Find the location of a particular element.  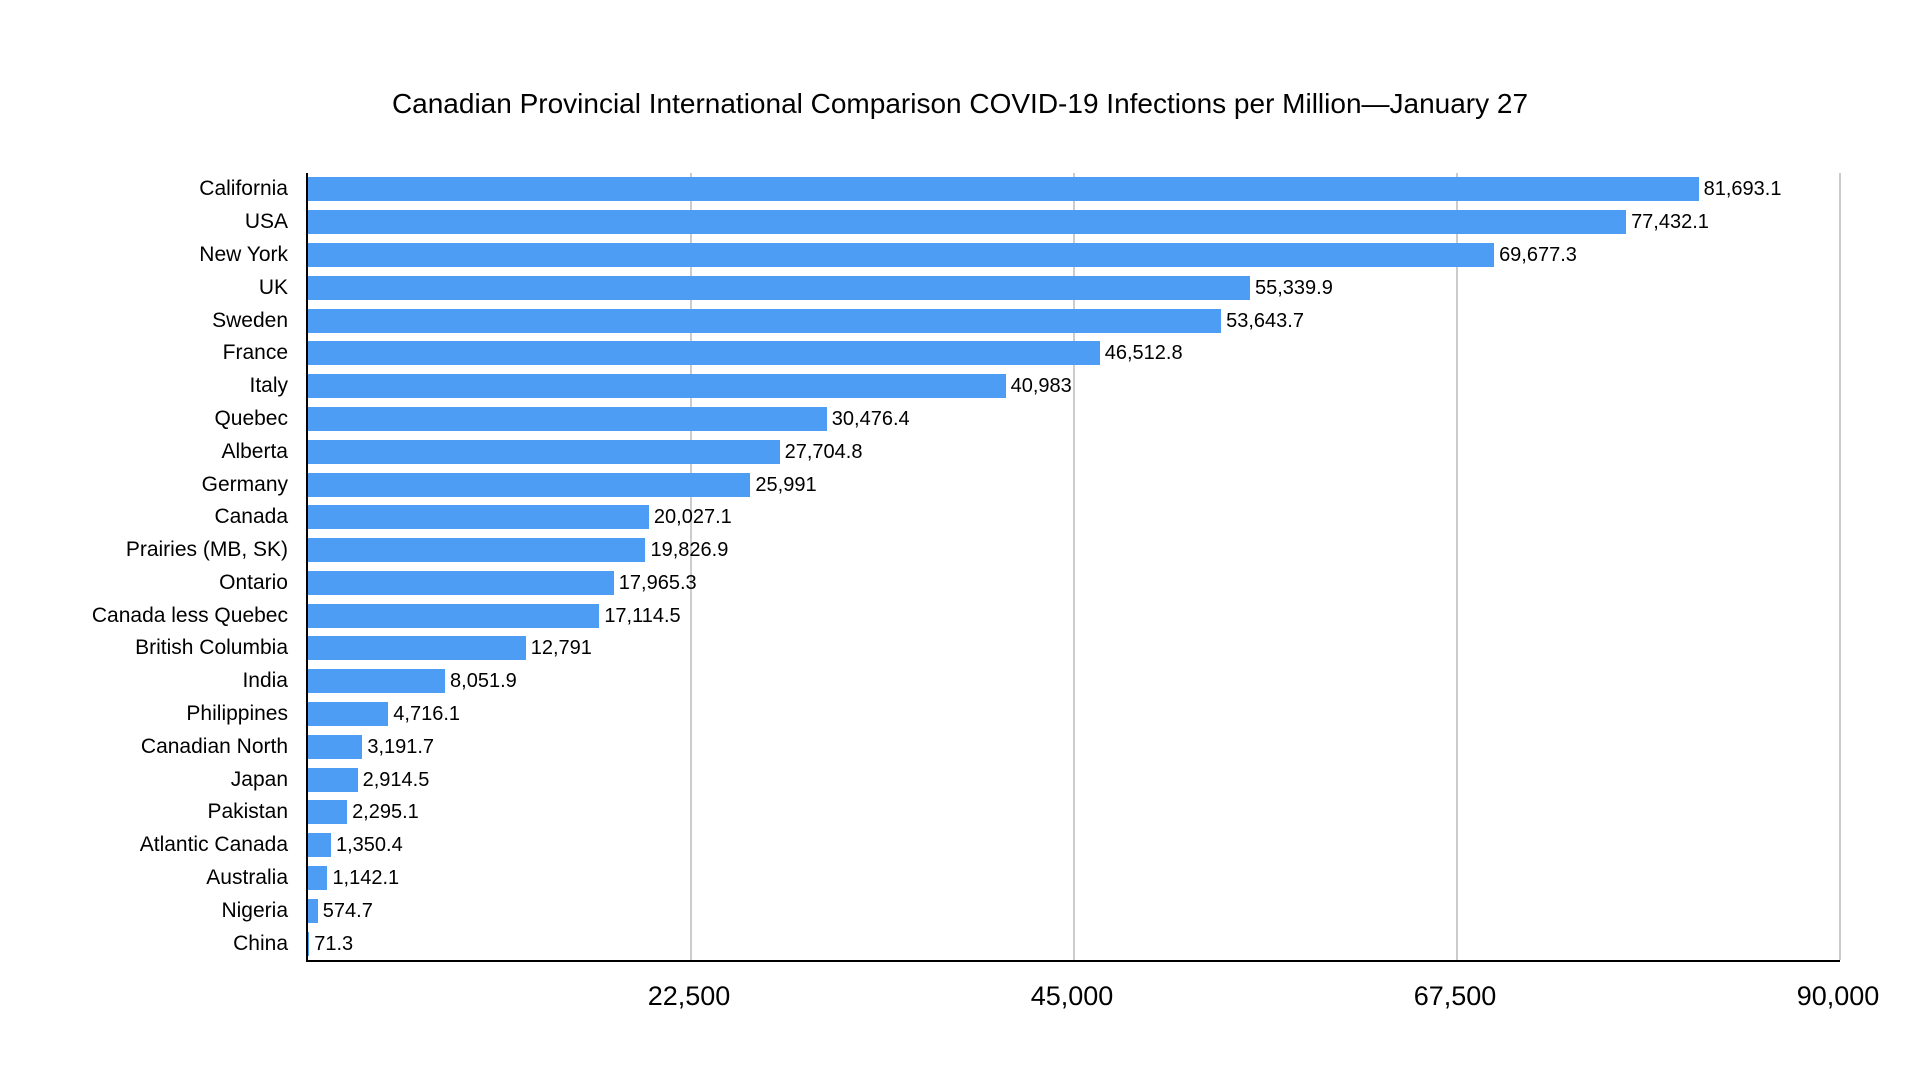

category-label: Ontario is located at coordinates (253, 582).